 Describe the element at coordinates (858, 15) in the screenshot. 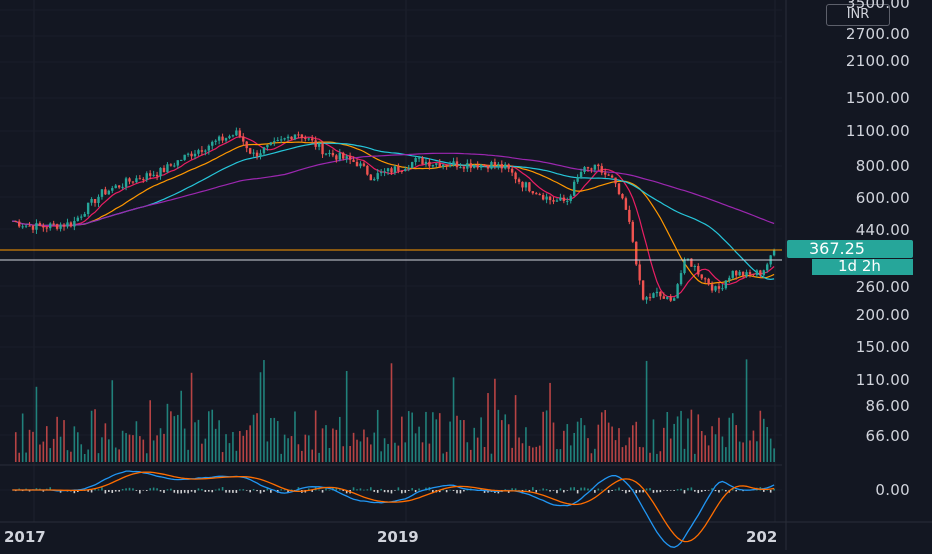

I see `currency-selector: INR` at that location.